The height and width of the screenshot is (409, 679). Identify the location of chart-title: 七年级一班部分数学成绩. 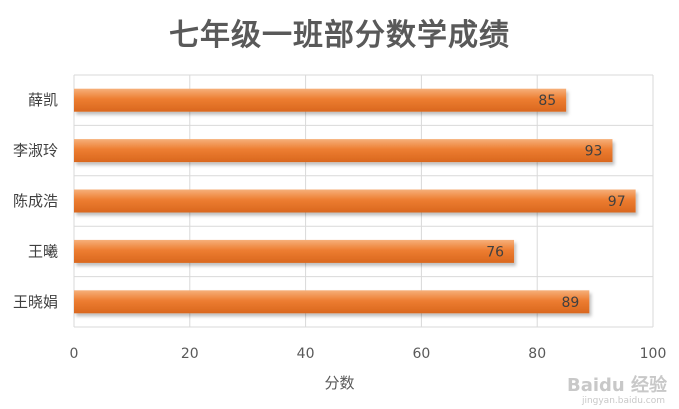
(339, 35).